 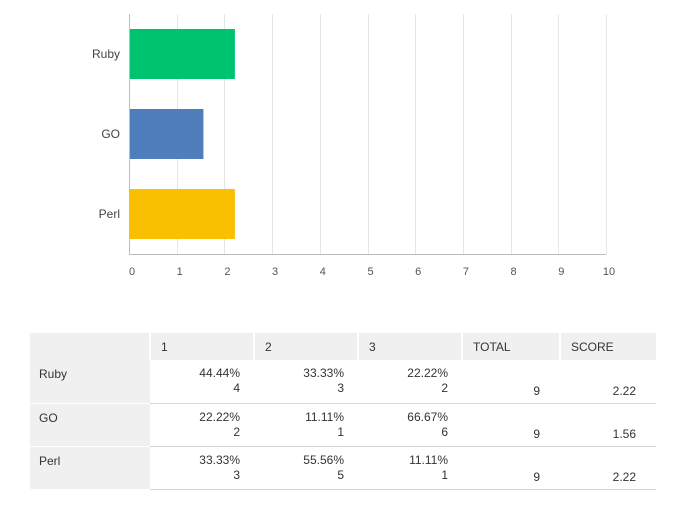 I want to click on table-cell: 44.44% 4, so click(x=202, y=382).